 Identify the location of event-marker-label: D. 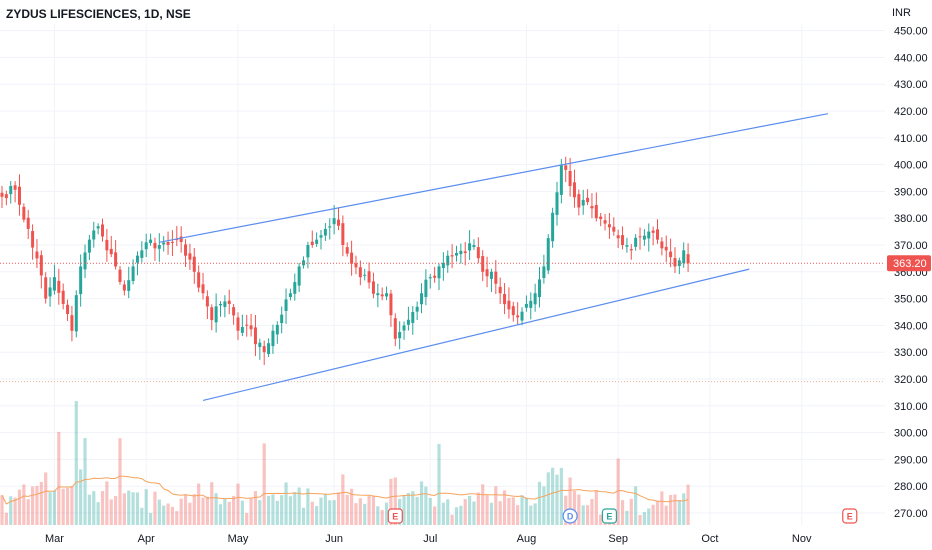
(570, 517).